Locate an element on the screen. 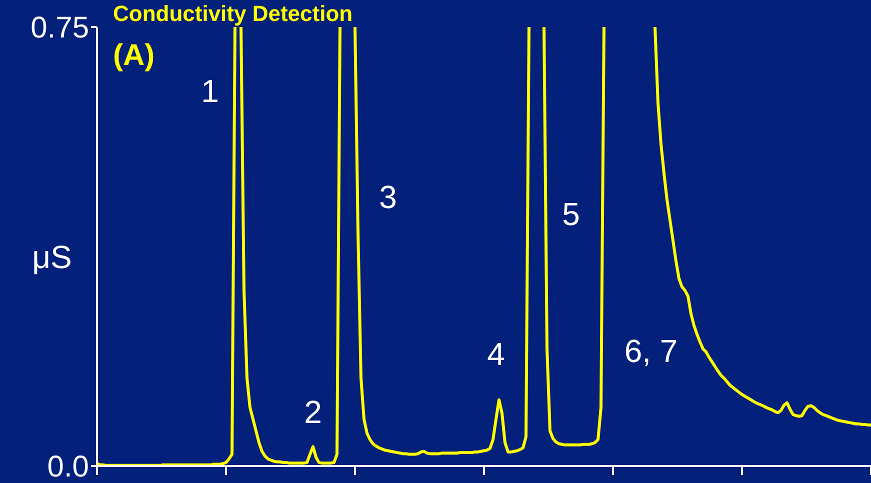 The height and width of the screenshot is (483, 871). annotation: 6, 7 is located at coordinates (651, 351).